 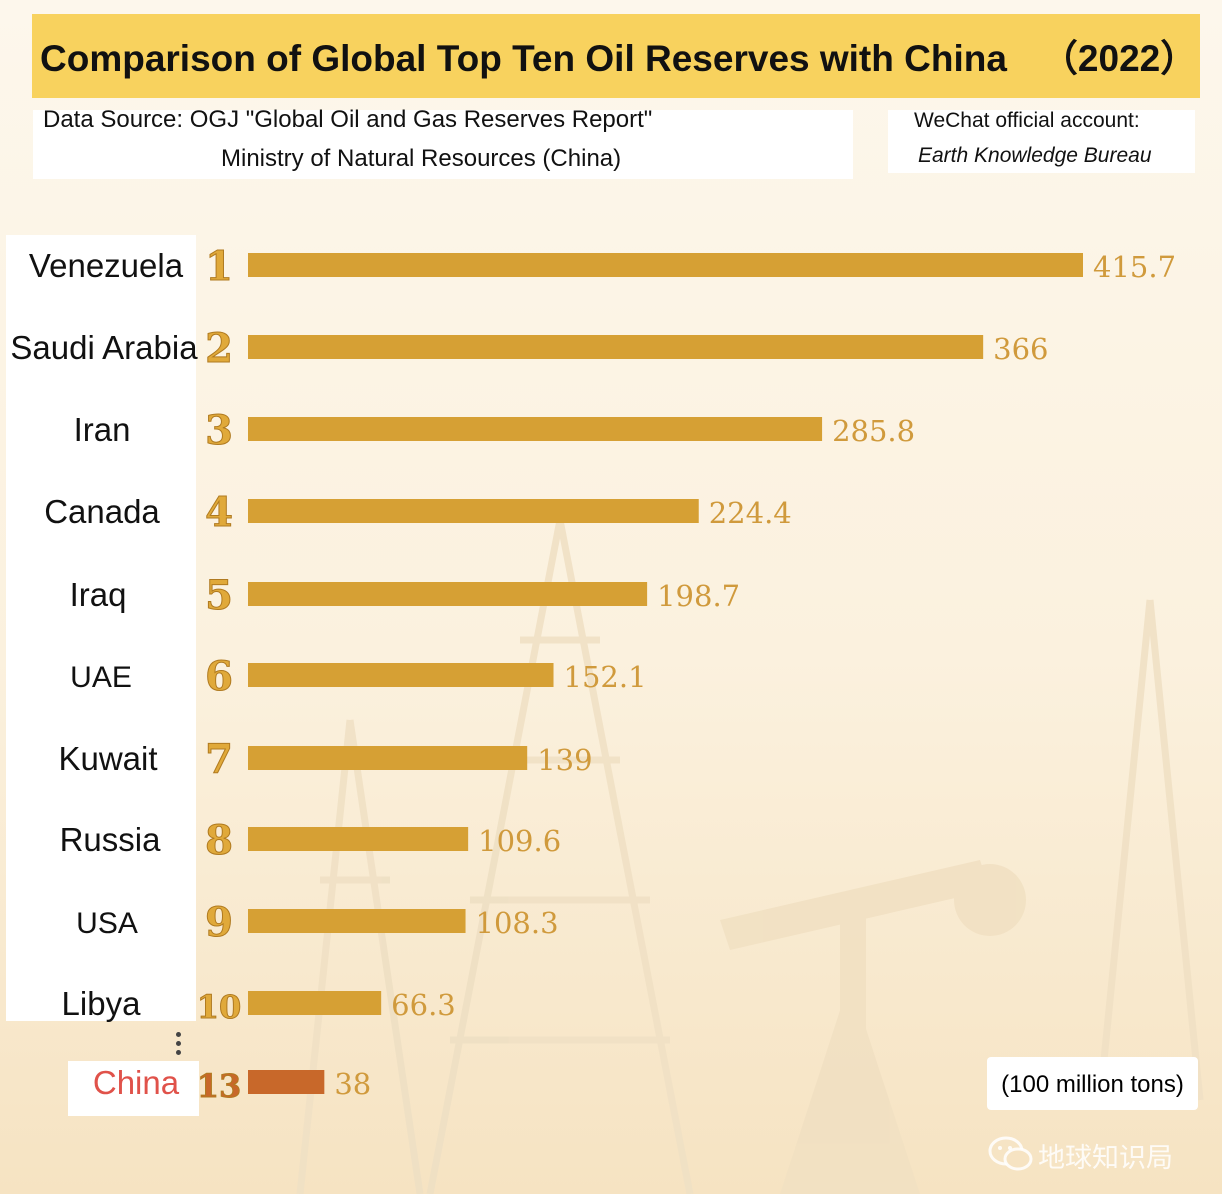 What do you see at coordinates (111, 839) in the screenshot?
I see `country-label: Russia` at bounding box center [111, 839].